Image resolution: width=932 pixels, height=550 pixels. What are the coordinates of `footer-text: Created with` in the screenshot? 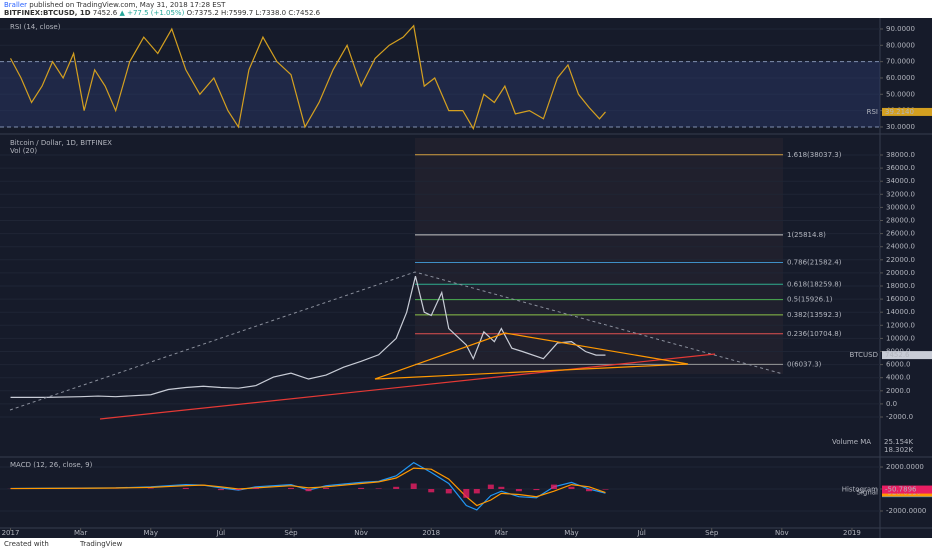 It's located at (26, 544).